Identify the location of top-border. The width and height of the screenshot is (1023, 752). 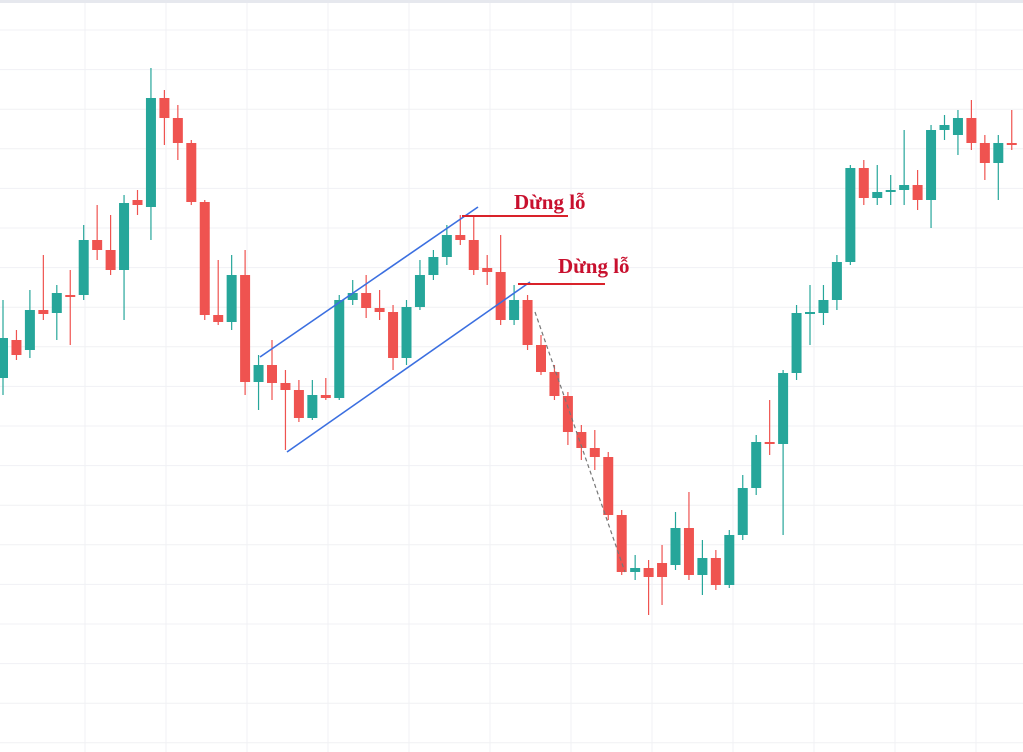
(511, 1).